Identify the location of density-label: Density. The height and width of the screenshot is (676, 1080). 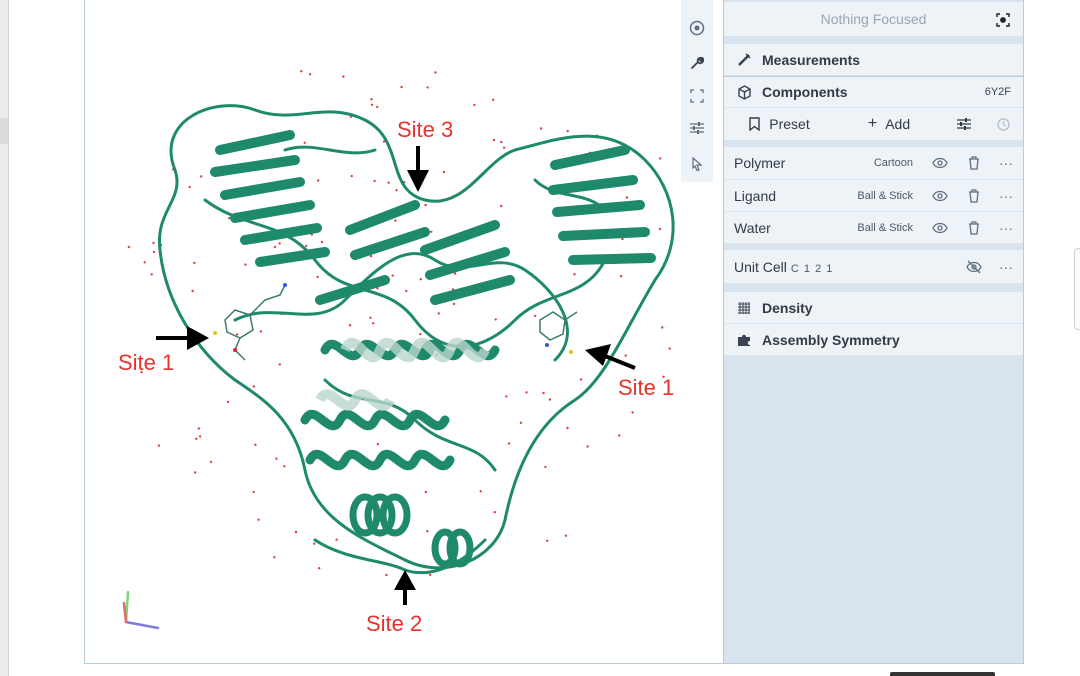
(787, 307).